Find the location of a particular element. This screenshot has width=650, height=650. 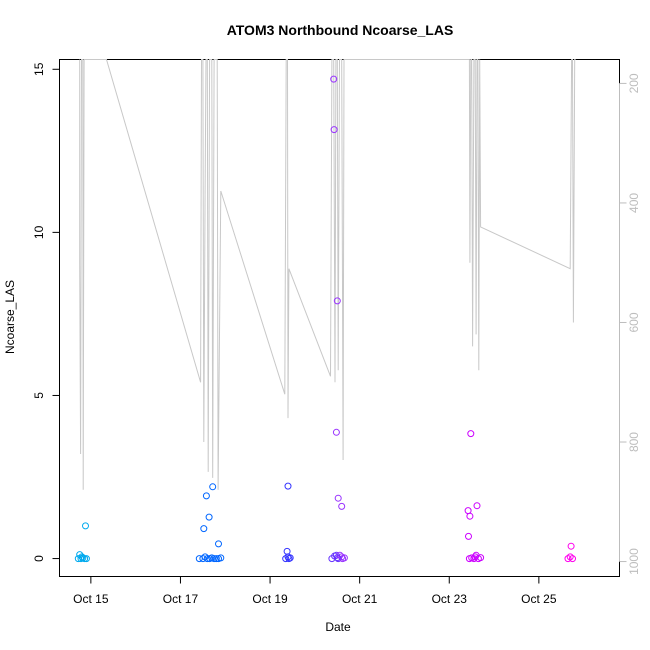

x-axis-label: Date is located at coordinates (338, 627).